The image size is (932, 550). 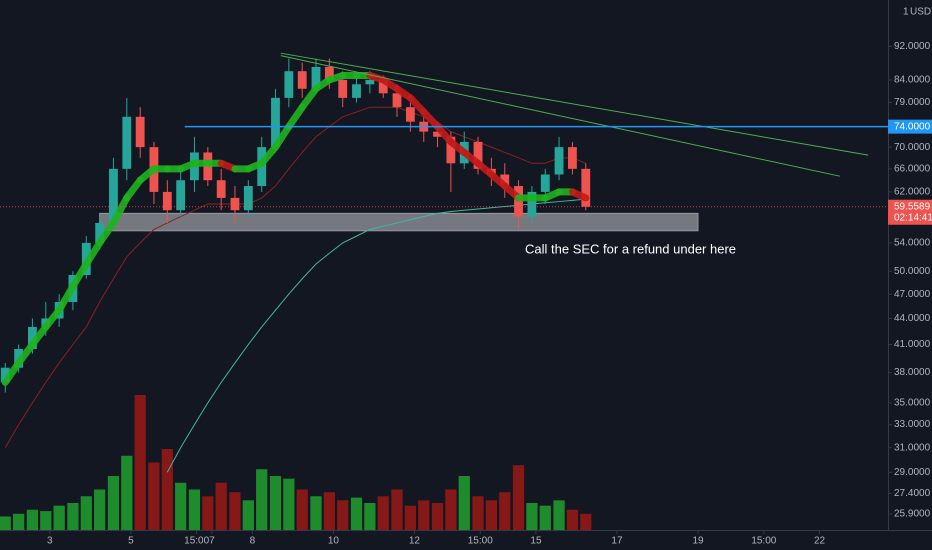 What do you see at coordinates (912, 46) in the screenshot?
I see `y-tick-label: 92.0000` at bounding box center [912, 46].